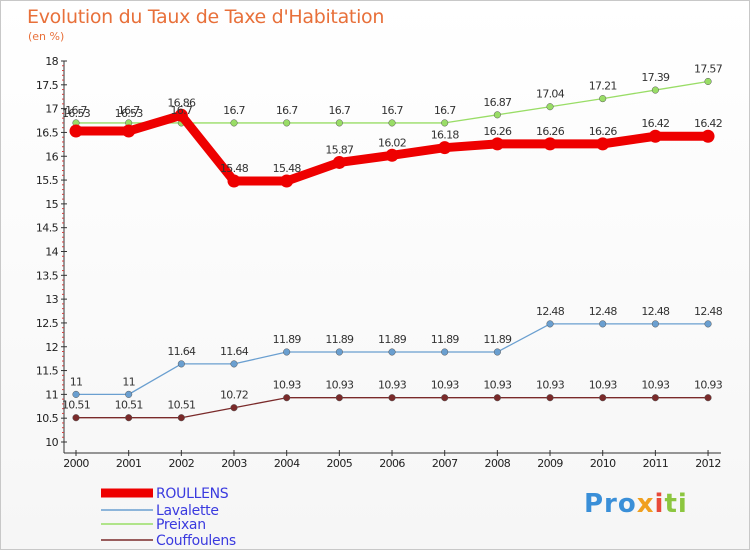 The image size is (750, 551). What do you see at coordinates (192, 494) in the screenshot?
I see `legend-label-roullens: ROULLENS` at bounding box center [192, 494].